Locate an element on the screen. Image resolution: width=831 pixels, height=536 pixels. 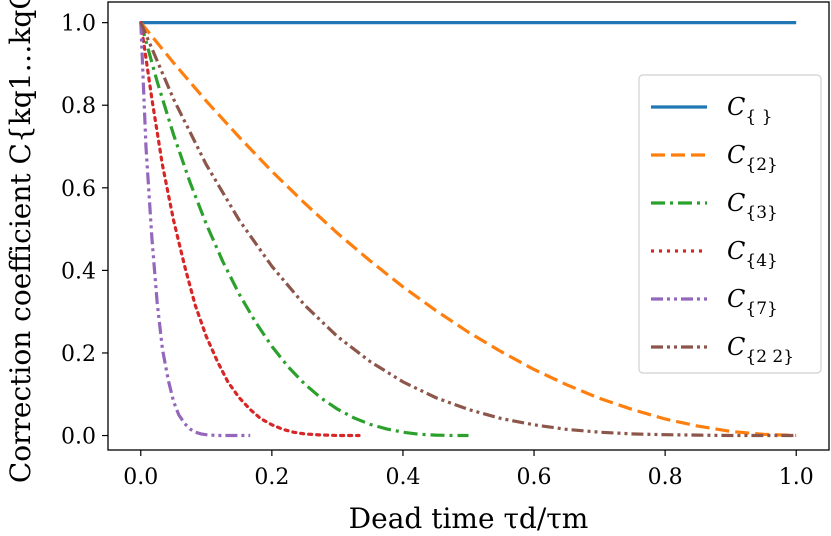
y-axis-label: Correction coefficient C{kq1…kqQ} is located at coordinates (20, 241).